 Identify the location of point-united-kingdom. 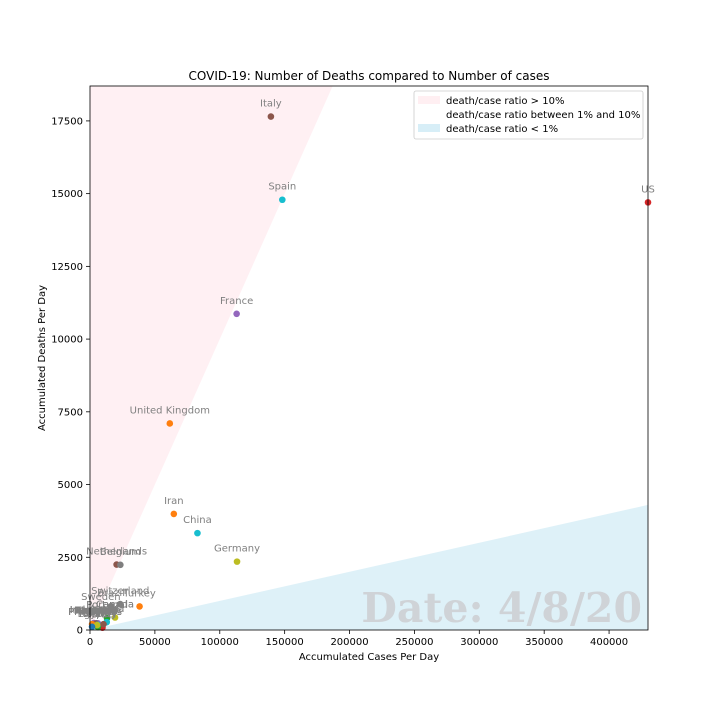
(170, 423).